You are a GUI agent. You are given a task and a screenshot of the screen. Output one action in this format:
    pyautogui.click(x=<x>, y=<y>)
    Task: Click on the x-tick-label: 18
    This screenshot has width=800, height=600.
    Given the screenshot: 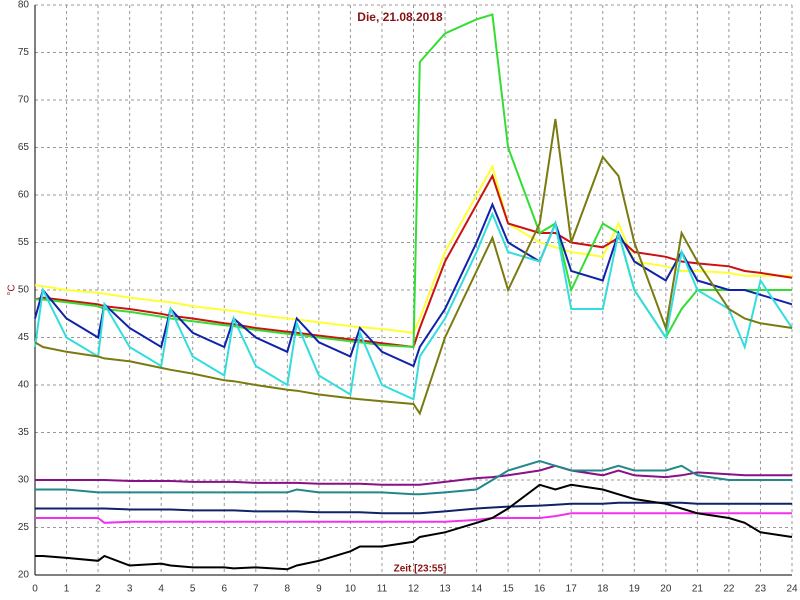 What is the action you would take?
    pyautogui.click(x=603, y=589)
    